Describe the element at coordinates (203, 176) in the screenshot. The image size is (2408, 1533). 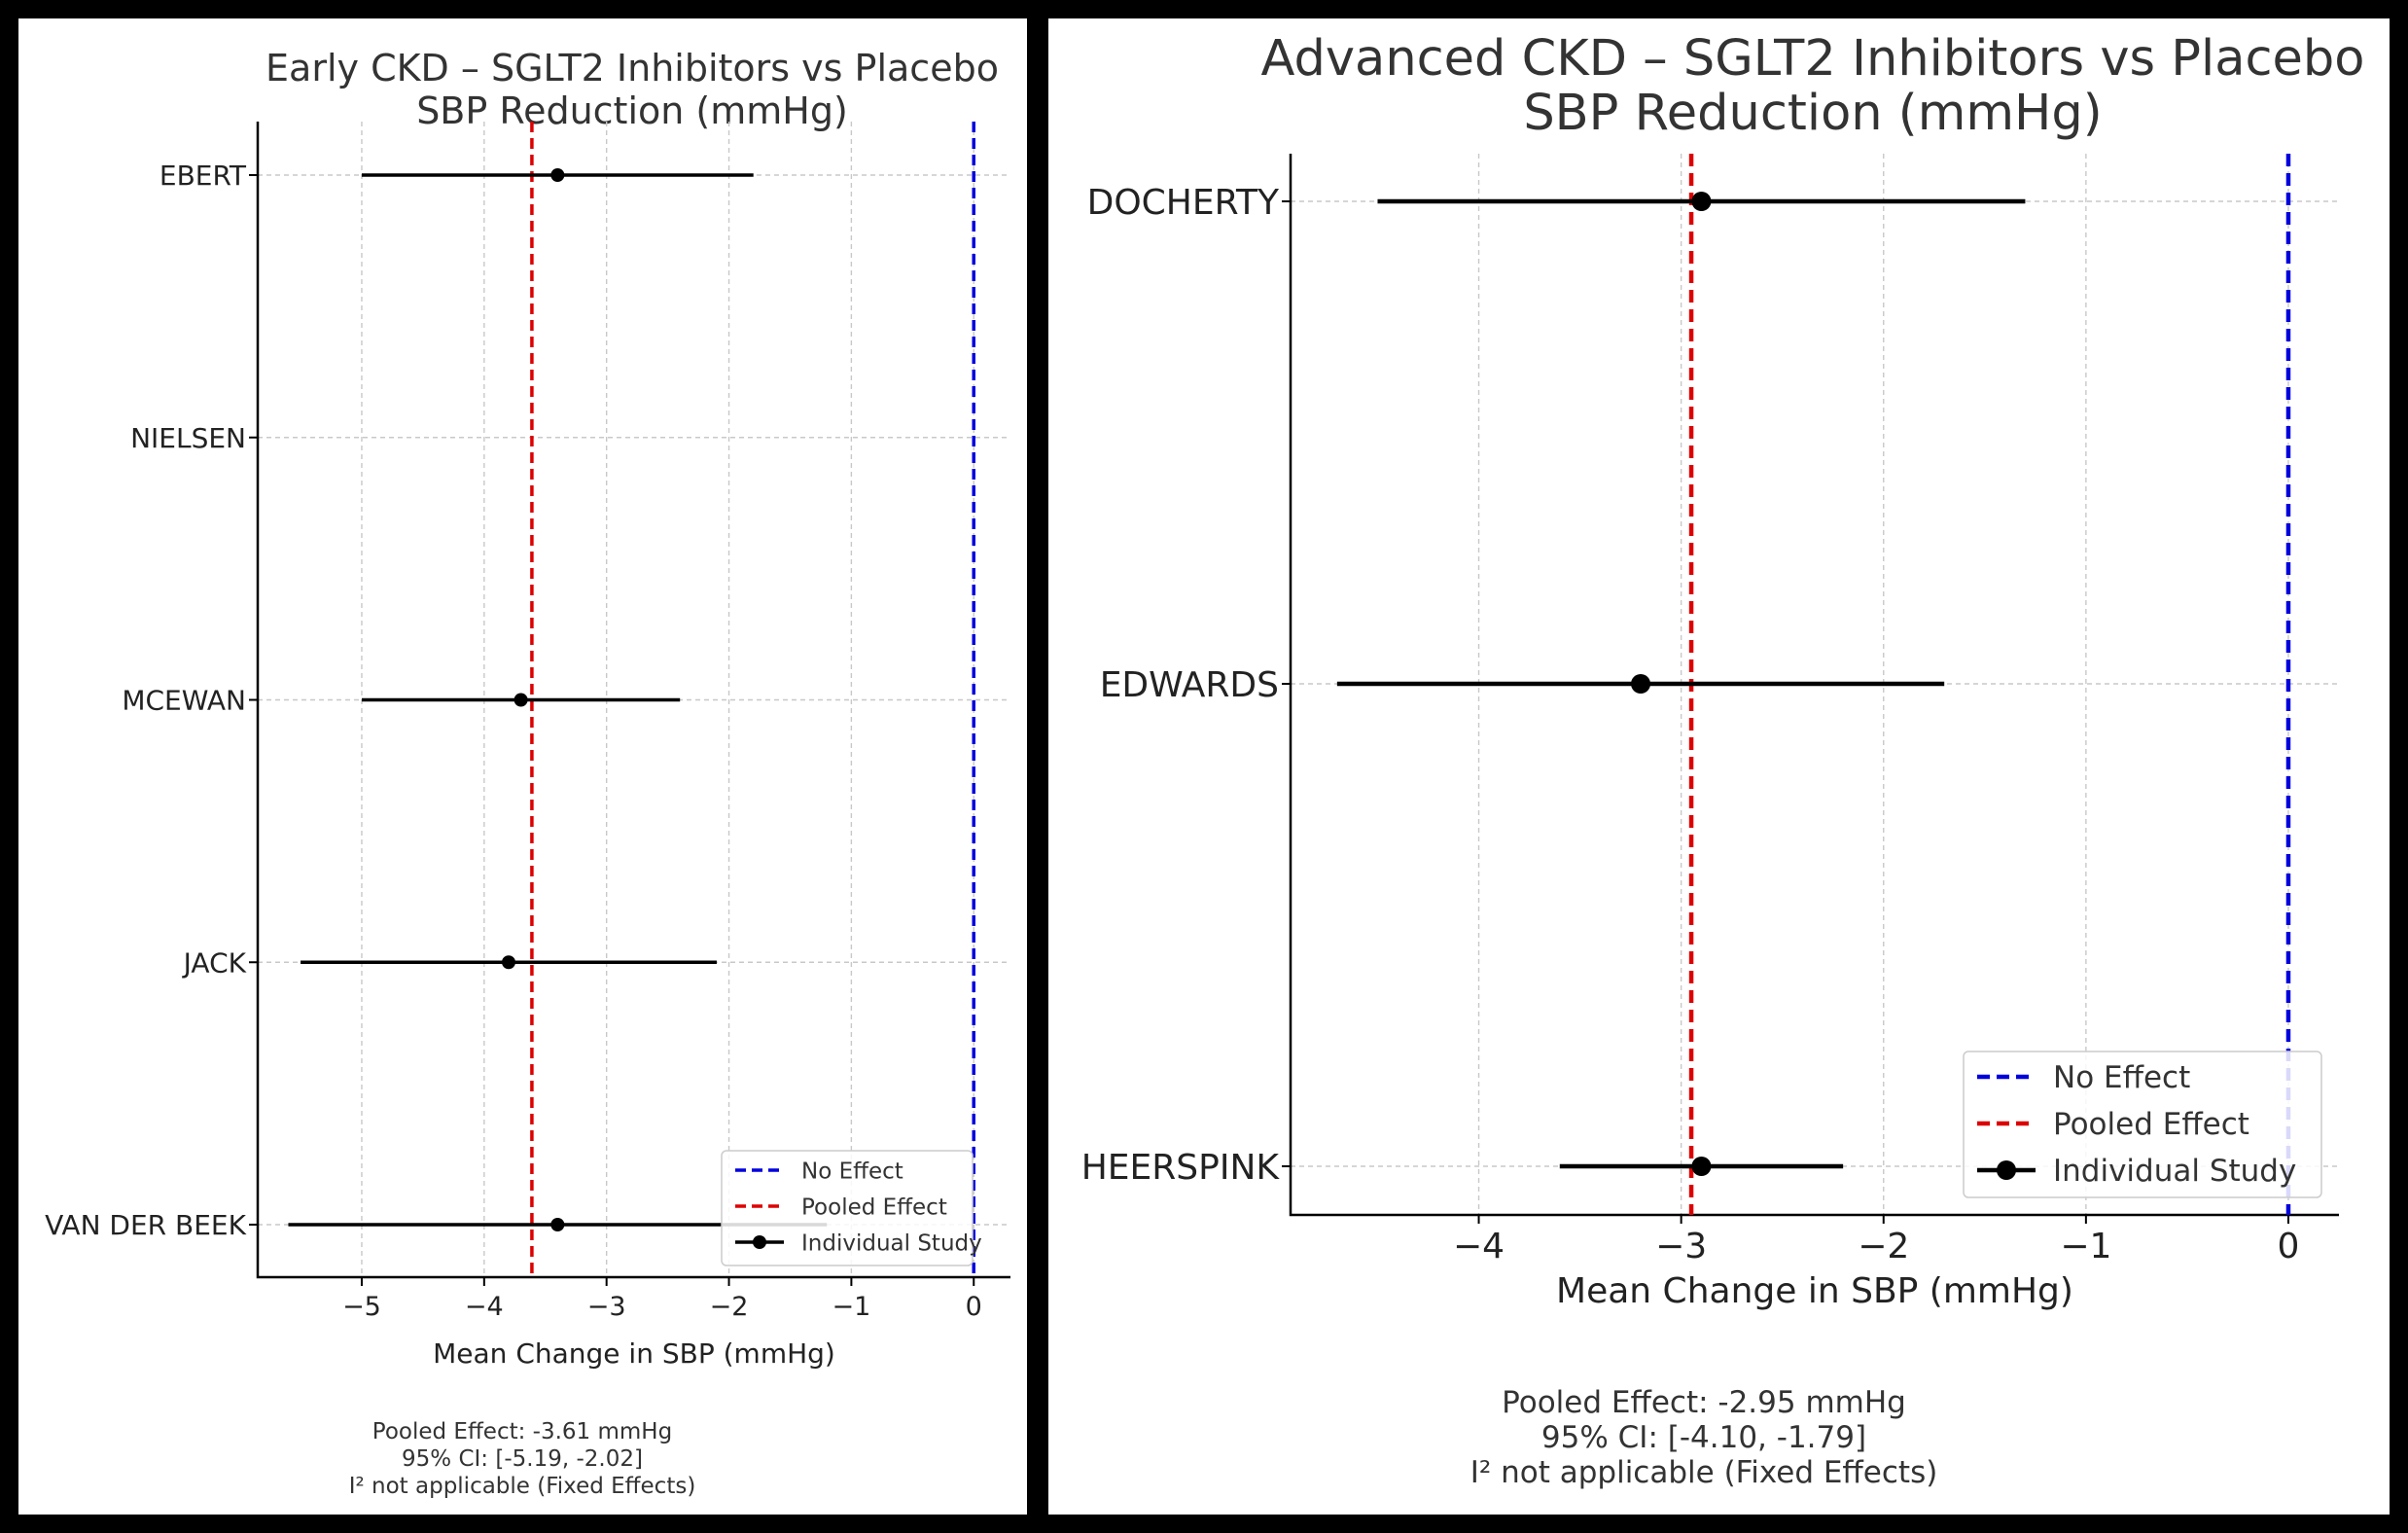
I see `y-tick-label: EBERT` at that location.